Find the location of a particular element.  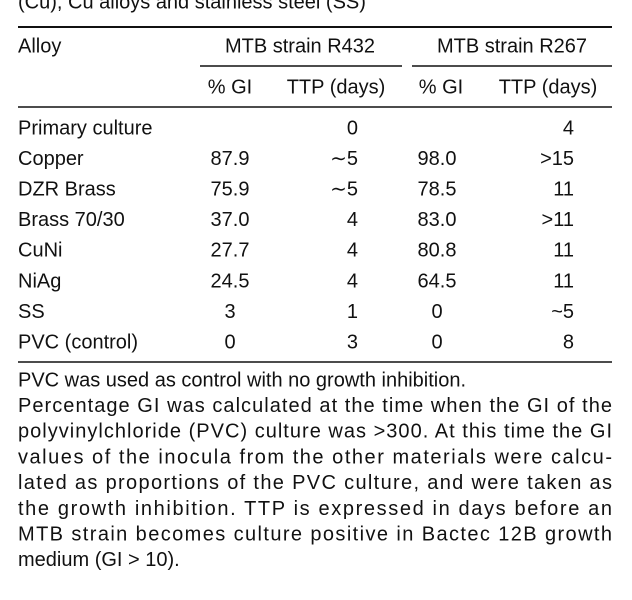

cell: 37.0 is located at coordinates (230, 220).